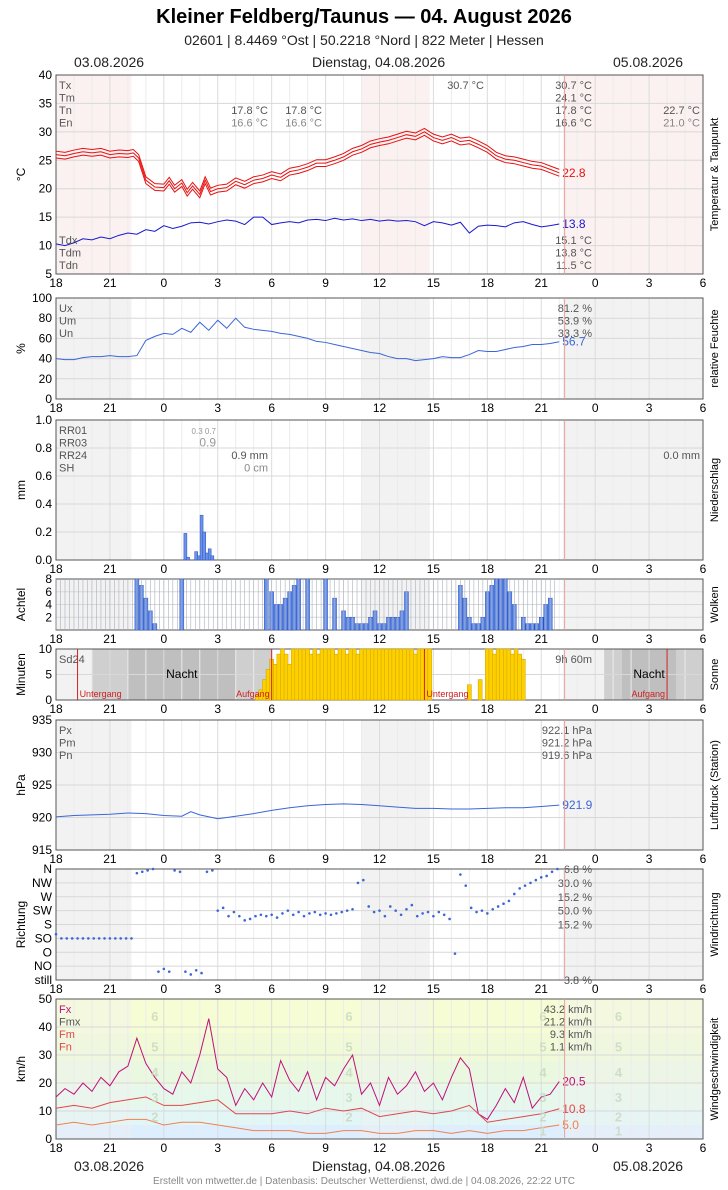 The image size is (728, 1190). Describe the element at coordinates (67, 1035) in the screenshot. I see `stat-label: Fm` at that location.